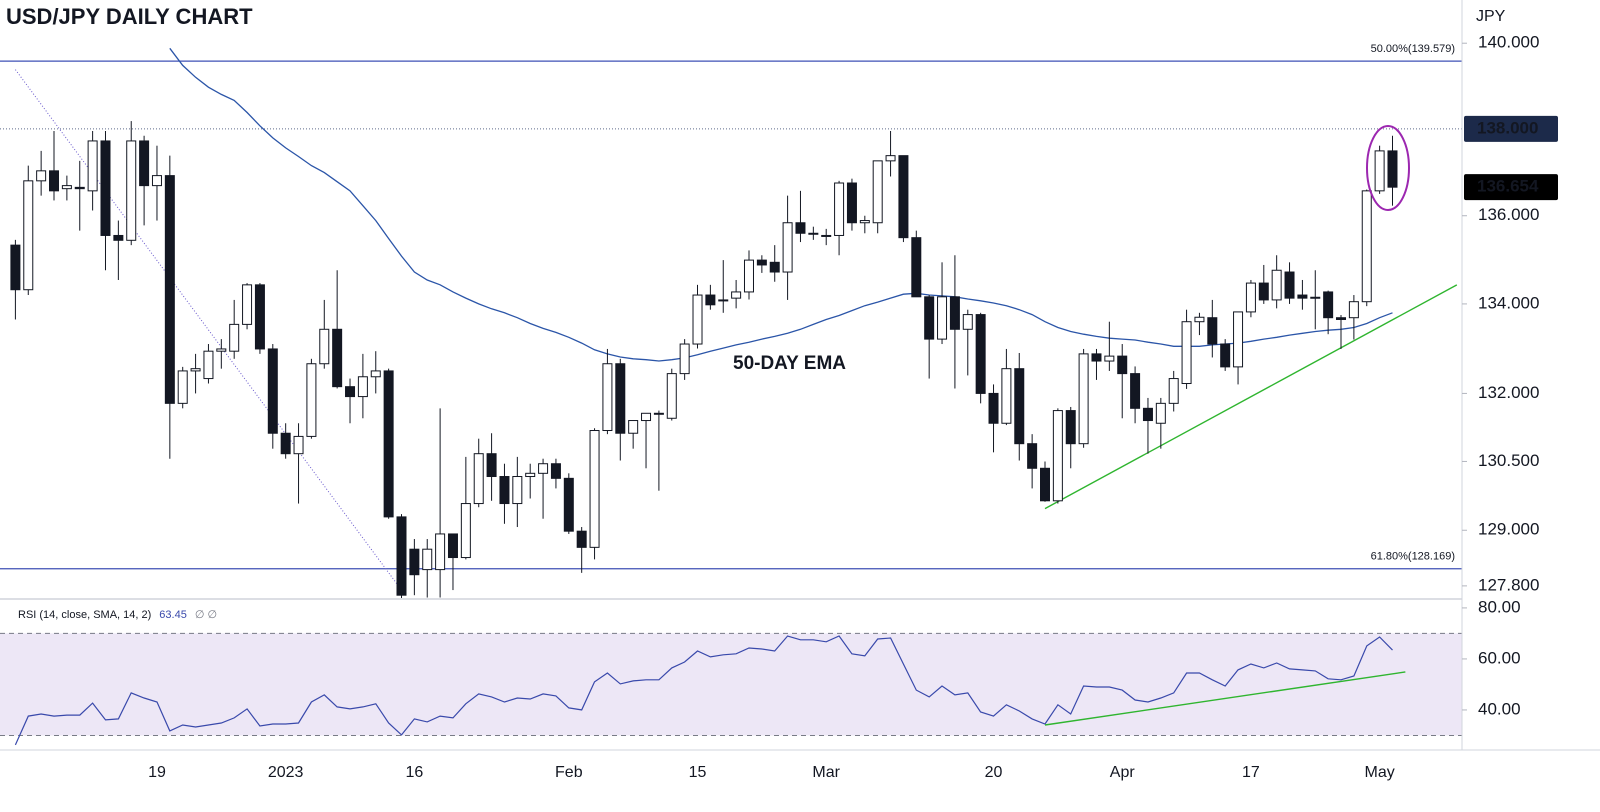 The height and width of the screenshot is (812, 1600). What do you see at coordinates (1508, 302) in the screenshot?
I see `y-tick-label: 134.000` at bounding box center [1508, 302].